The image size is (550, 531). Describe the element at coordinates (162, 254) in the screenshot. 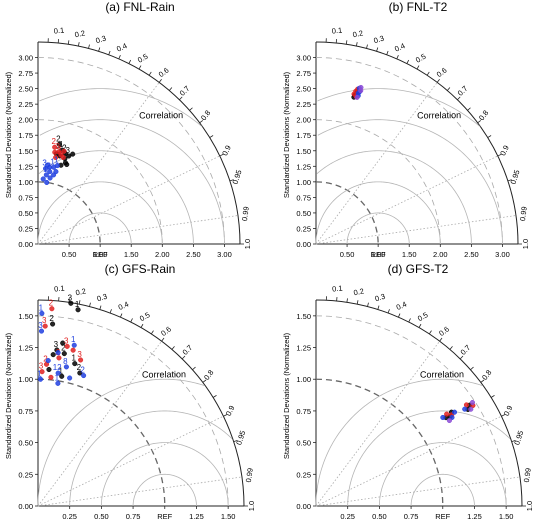

I see `x-tick-label: 2.00` at that location.